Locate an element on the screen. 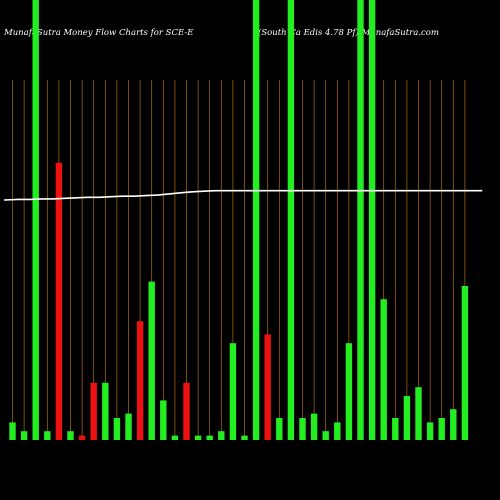  chart-title-right: (South Ca Edis 4.78 Pf) MunafaSutra.com is located at coordinates (348, 33).